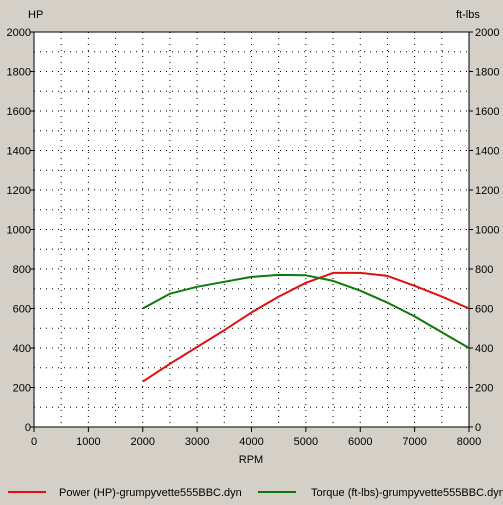  Describe the element at coordinates (484, 349) in the screenshot. I see `y-right-tick-label: 400` at that location.